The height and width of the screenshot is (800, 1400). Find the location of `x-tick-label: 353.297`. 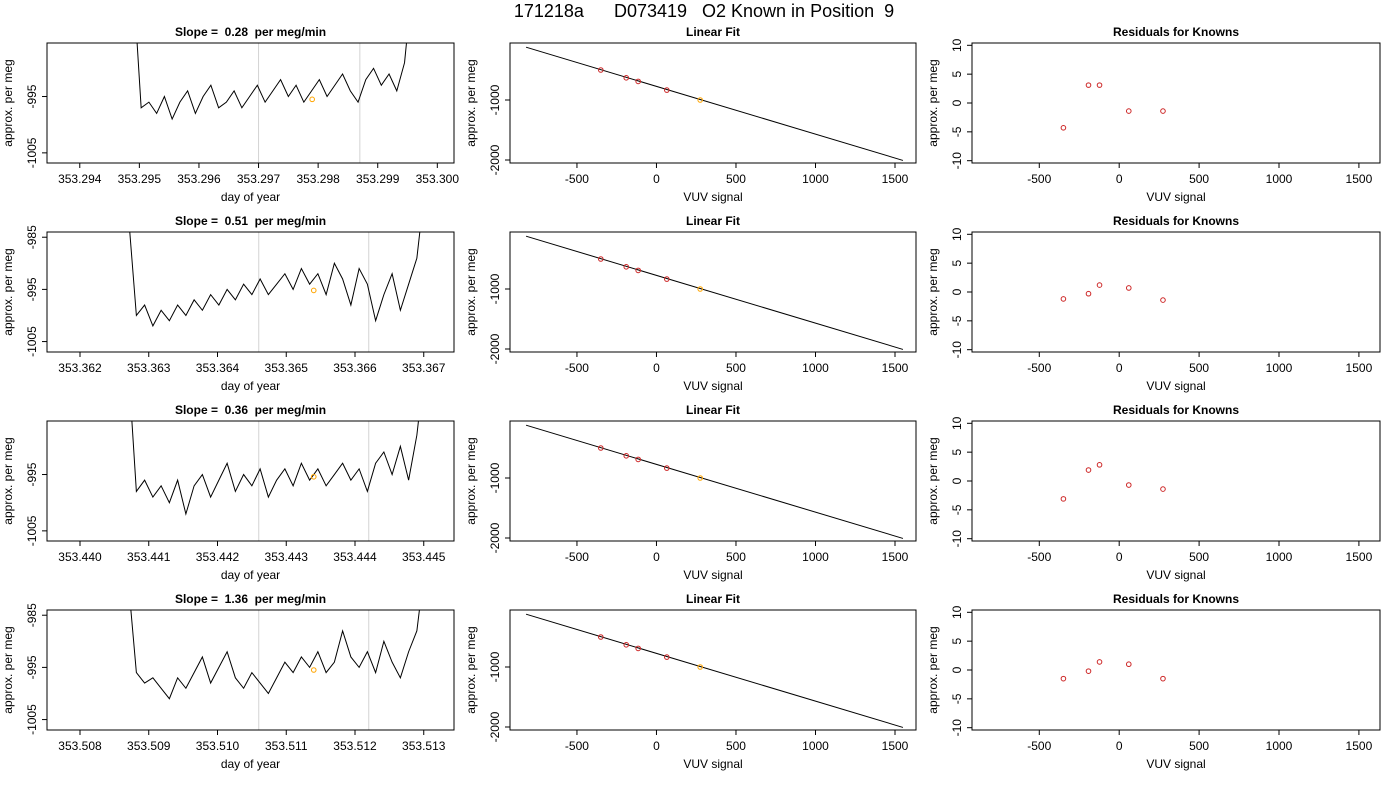

x-tick-label: 353.297 is located at coordinates (259, 179).